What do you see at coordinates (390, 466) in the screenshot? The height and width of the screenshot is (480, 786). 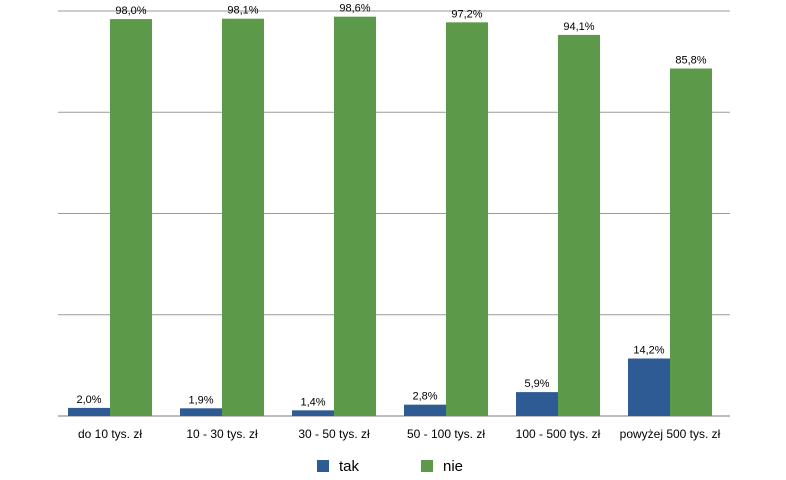 I see `legend: tak nie` at bounding box center [390, 466].